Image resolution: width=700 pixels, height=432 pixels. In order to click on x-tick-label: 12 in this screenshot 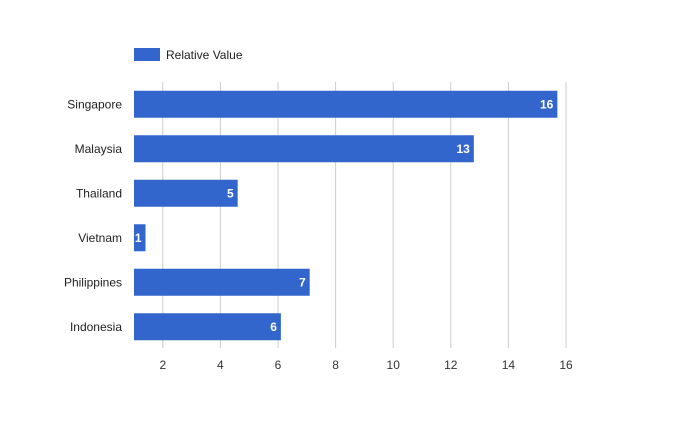, I will do `click(451, 365)`.